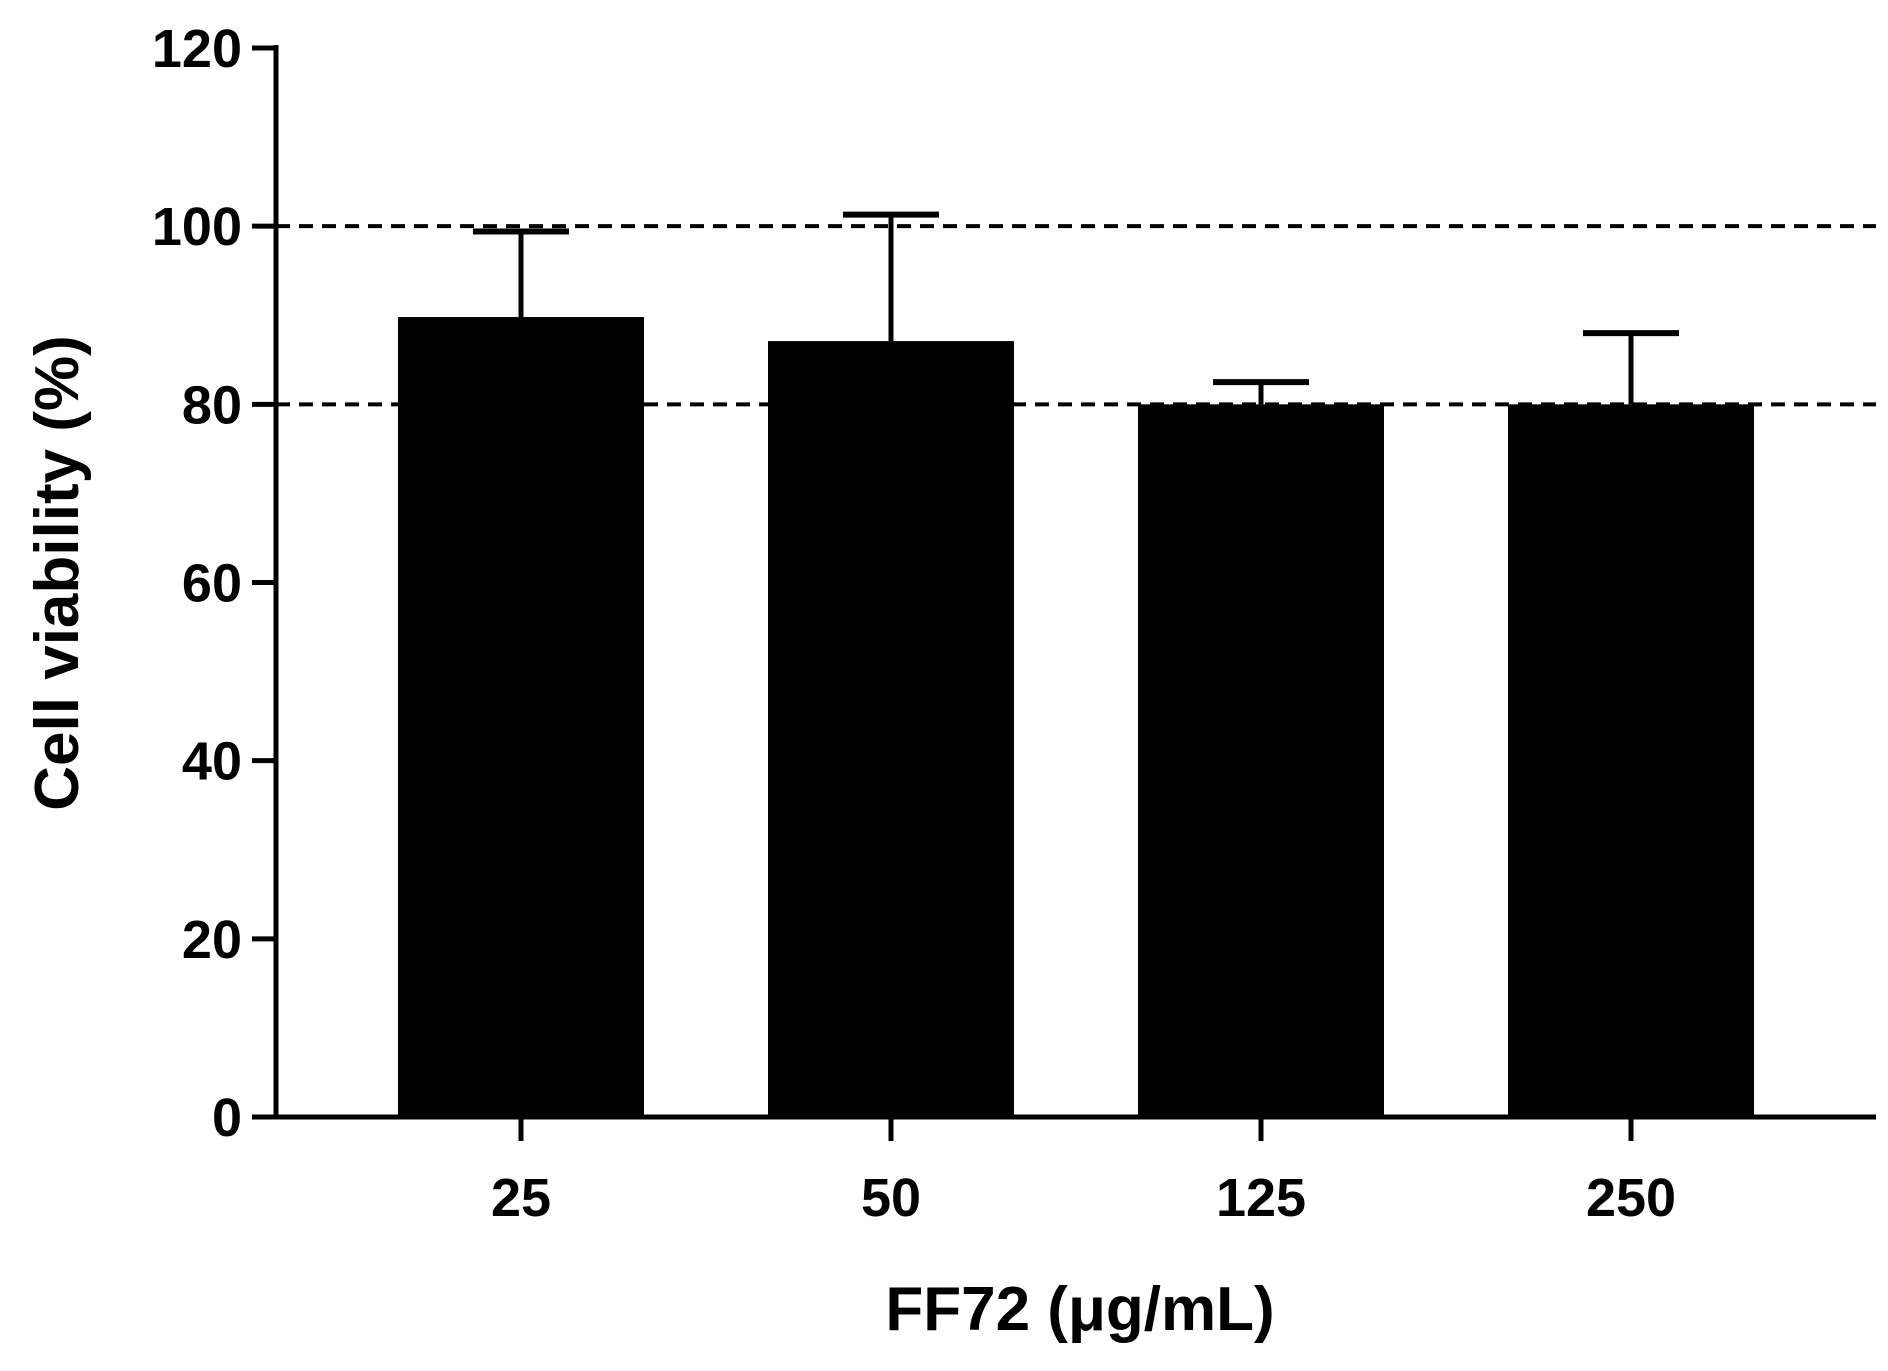  Describe the element at coordinates (1261, 1198) in the screenshot. I see `x-tick-label-125: 125` at that location.